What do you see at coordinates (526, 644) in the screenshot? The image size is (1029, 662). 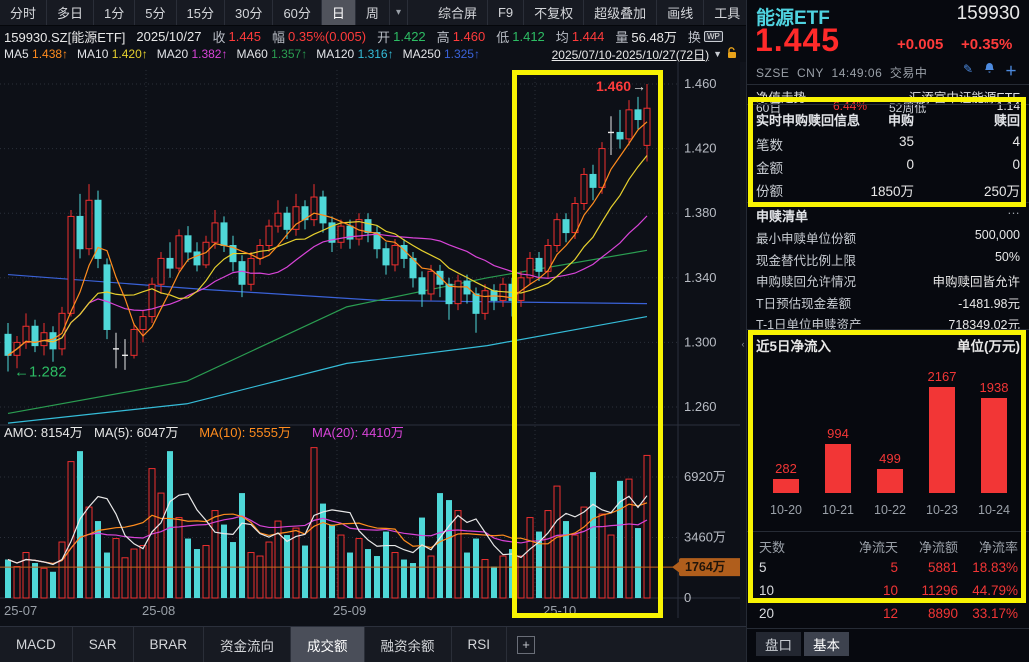 I see `add-indicator-button: +` at bounding box center [526, 644].